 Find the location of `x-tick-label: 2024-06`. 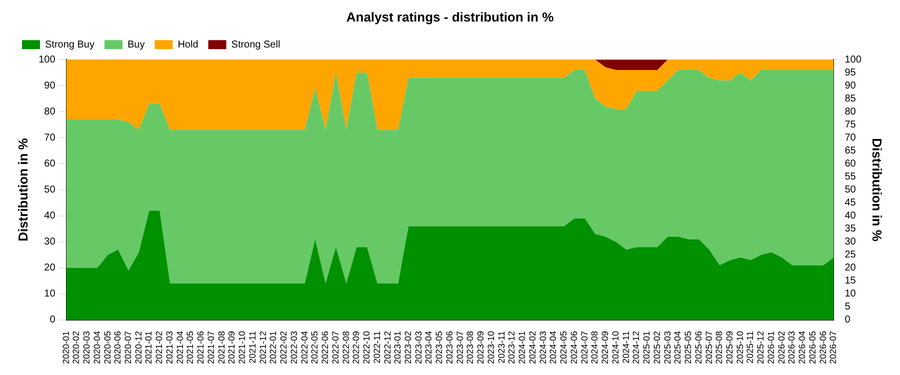

x-tick-label: 2024-06 is located at coordinates (573, 347).